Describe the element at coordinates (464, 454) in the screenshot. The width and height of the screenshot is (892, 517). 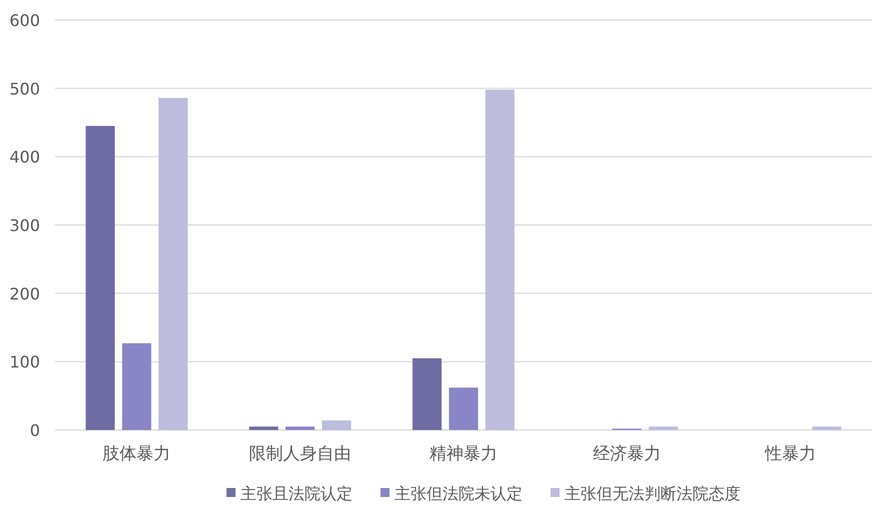
I see `x-tick-label: 精神暴力` at that location.